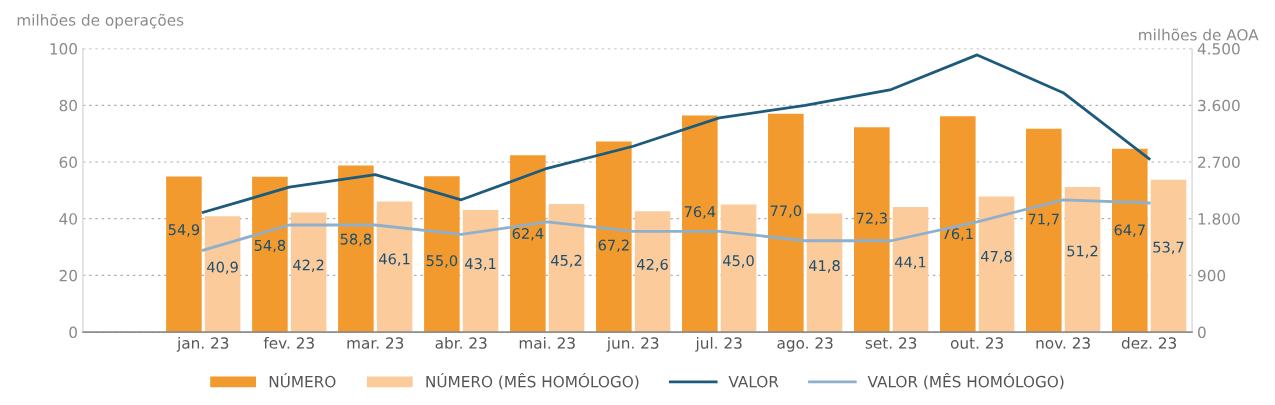 The image size is (1275, 405). I want to click on data-label: 47,8, so click(996, 257).